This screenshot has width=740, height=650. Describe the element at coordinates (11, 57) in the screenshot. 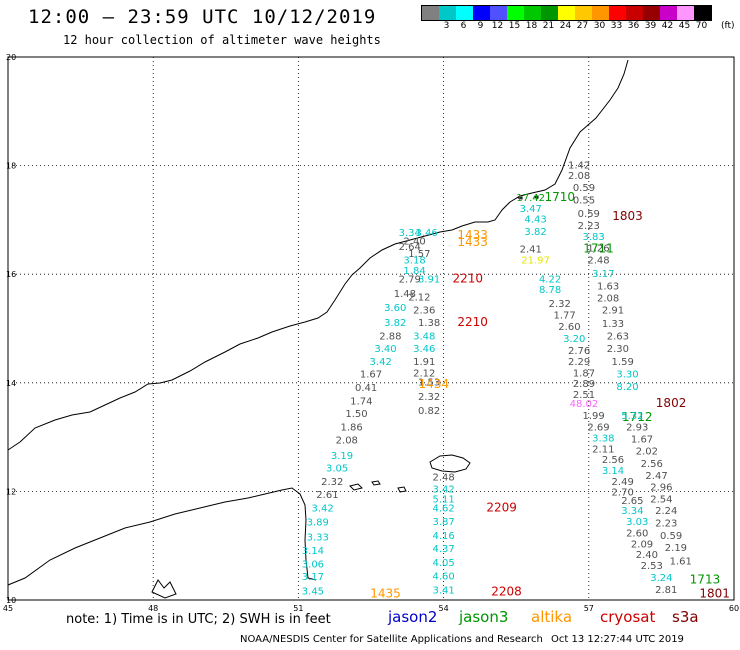

I see `lat-tick-label: 20` at that location.